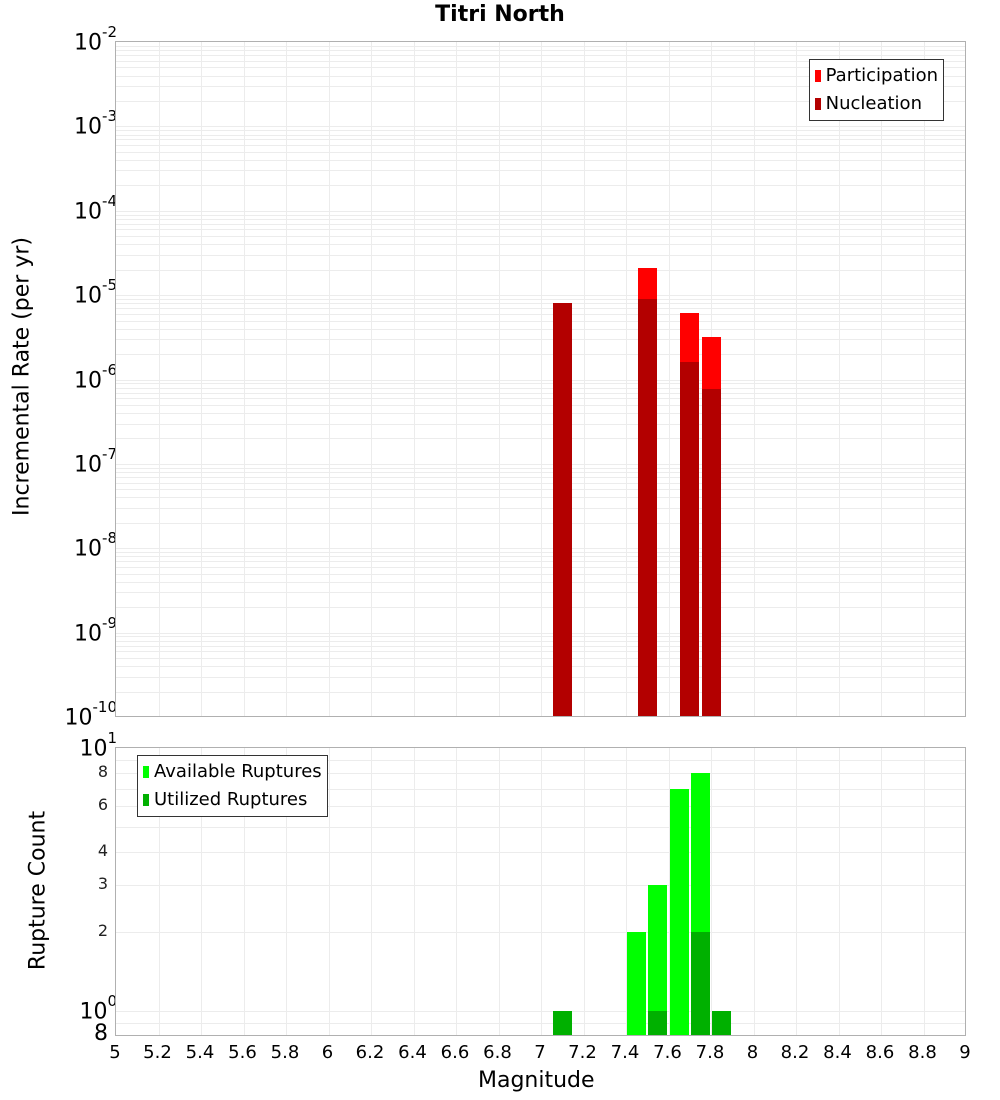  What do you see at coordinates (667, 1052) in the screenshot?
I see `x-tick-label: 7.6` at bounding box center [667, 1052].